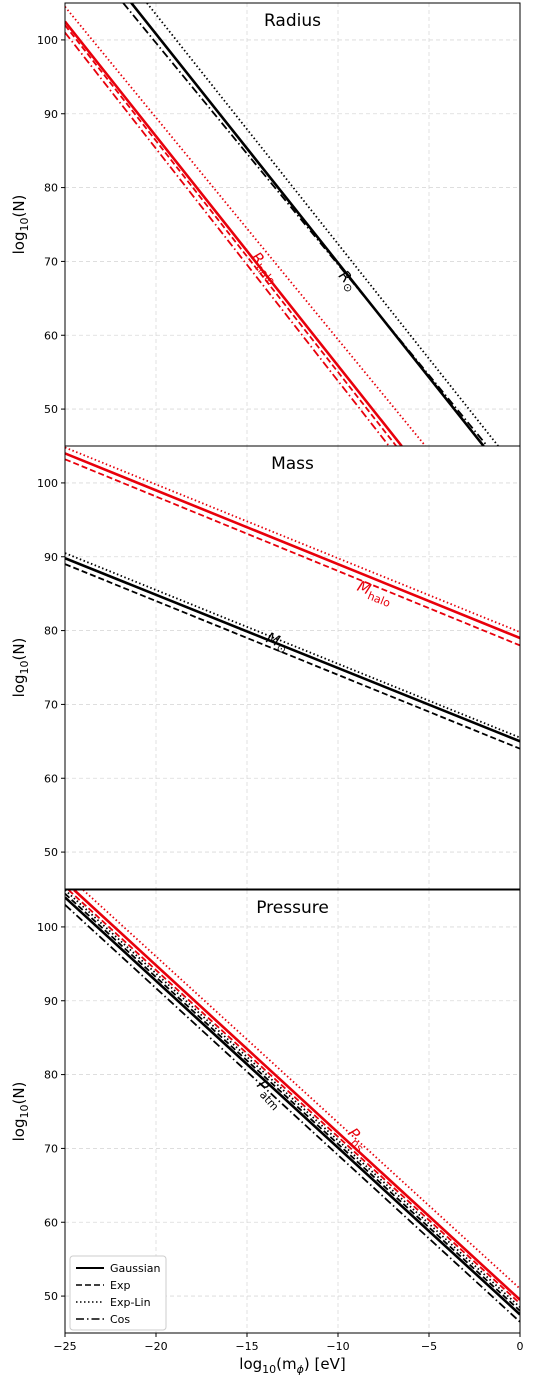 The height and width of the screenshot is (1380, 540). What do you see at coordinates (329, 617) in the screenshot?
I see `curve-labels: Mhalo M⊙` at bounding box center [329, 617].